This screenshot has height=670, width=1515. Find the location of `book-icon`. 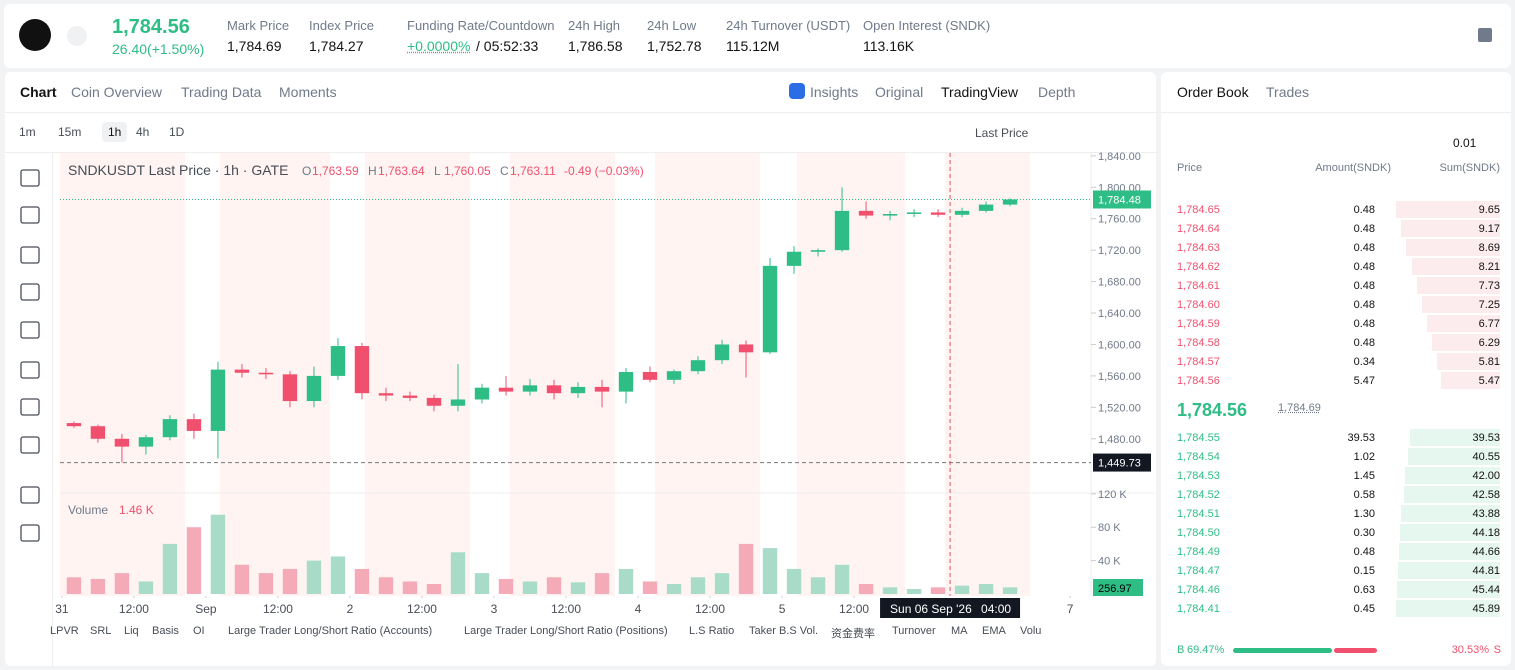

book-icon is located at coordinates (1485, 35).